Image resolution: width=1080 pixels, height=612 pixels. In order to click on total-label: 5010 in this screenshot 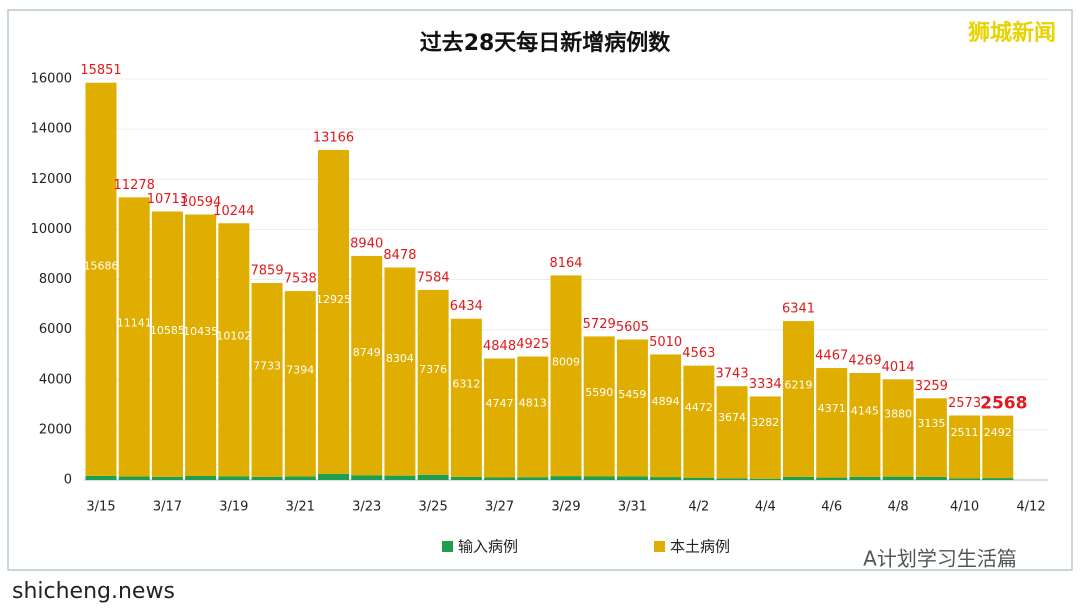, I will do `click(665, 342)`.